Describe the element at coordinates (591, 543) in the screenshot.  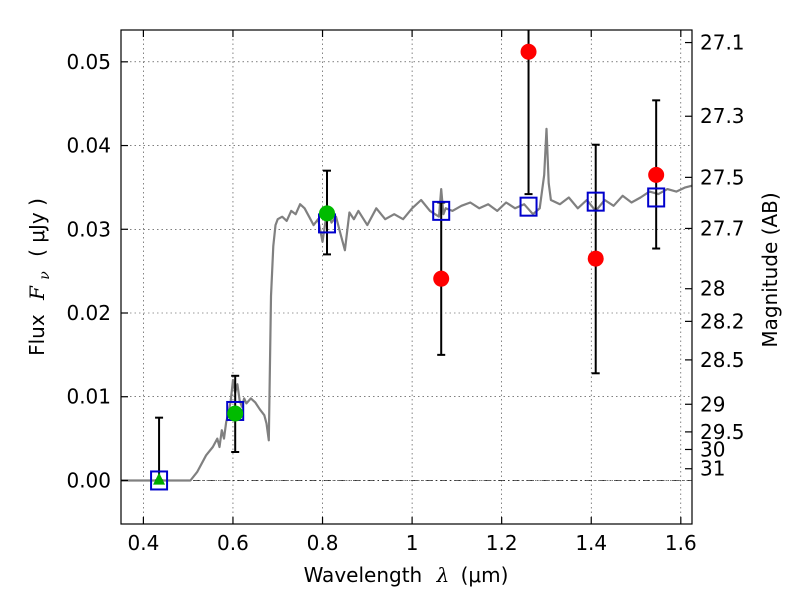
I see `x-tick-label: 1.4` at that location.